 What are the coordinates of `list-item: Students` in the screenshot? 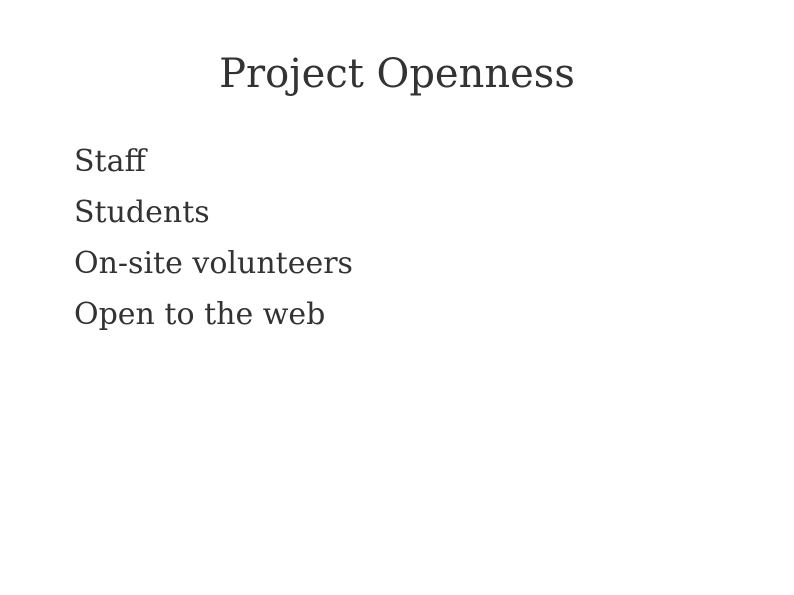 It's located at (142, 212).